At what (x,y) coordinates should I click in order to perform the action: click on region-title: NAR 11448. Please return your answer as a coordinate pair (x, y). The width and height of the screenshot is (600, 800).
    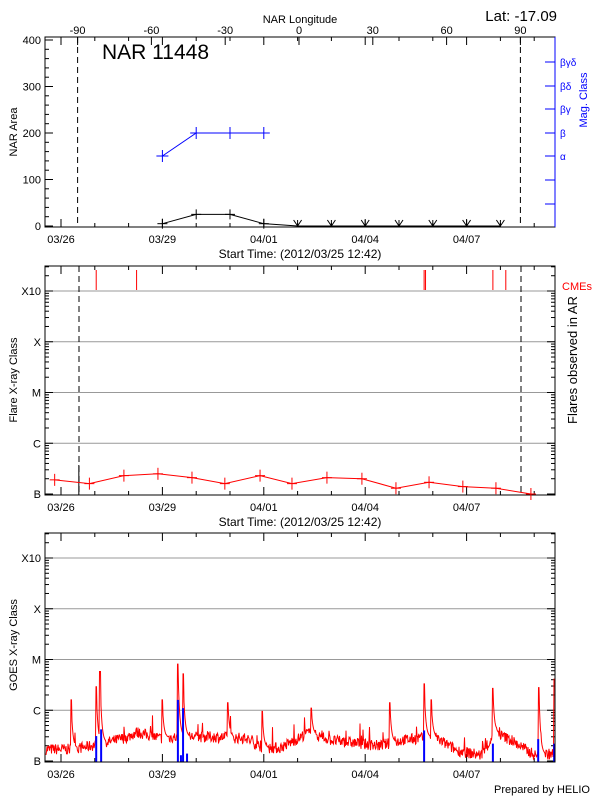
    Looking at the image, I should click on (155, 52).